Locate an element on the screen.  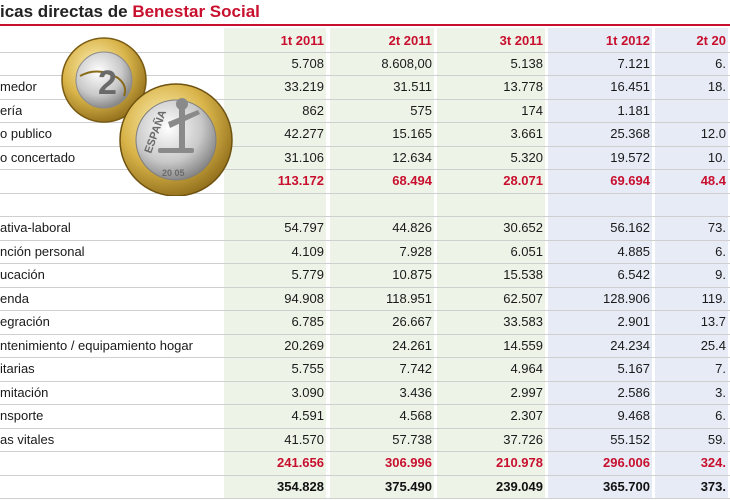
subtotal-row: 241.656 306.996 210.978 296.006 324. is located at coordinates (365, 463).